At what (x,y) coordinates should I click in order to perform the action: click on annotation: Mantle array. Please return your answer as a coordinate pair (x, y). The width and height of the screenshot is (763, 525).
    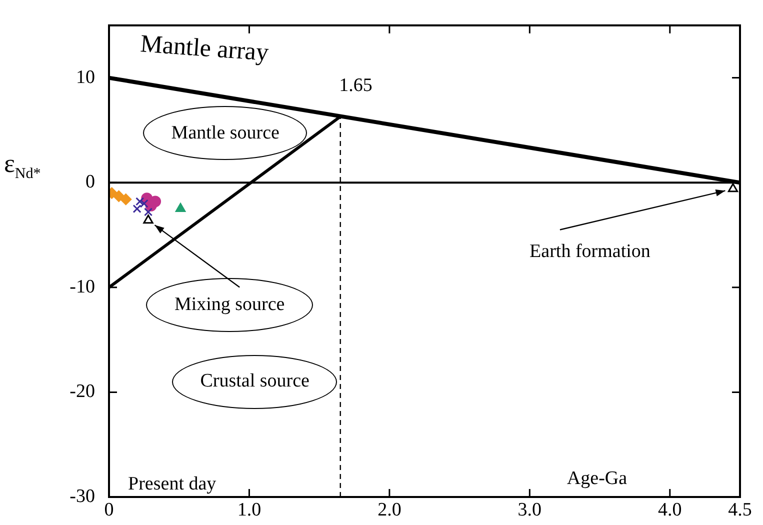
    Looking at the image, I should click on (204, 48).